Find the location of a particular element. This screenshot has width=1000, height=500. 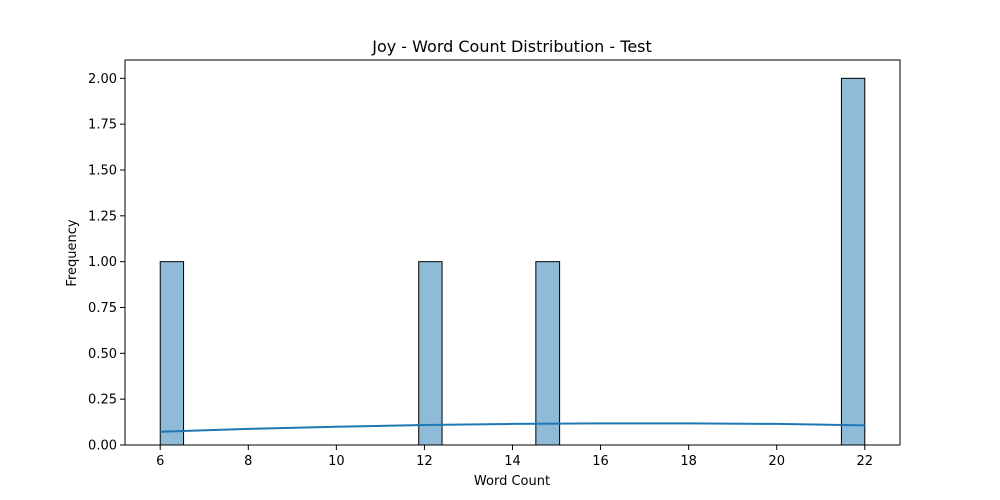

x-tick-label: 10 is located at coordinates (336, 461).